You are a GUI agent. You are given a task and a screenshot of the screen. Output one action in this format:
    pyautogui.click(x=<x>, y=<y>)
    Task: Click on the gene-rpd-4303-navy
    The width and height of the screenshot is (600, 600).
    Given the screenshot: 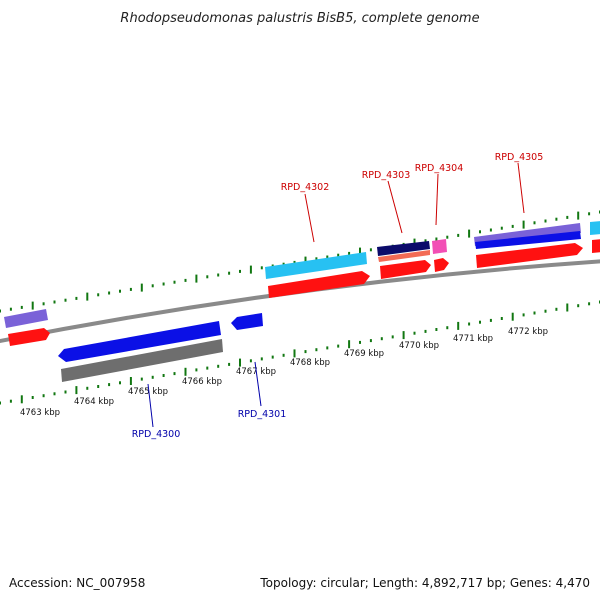 What is the action you would take?
    pyautogui.click(x=403, y=248)
    